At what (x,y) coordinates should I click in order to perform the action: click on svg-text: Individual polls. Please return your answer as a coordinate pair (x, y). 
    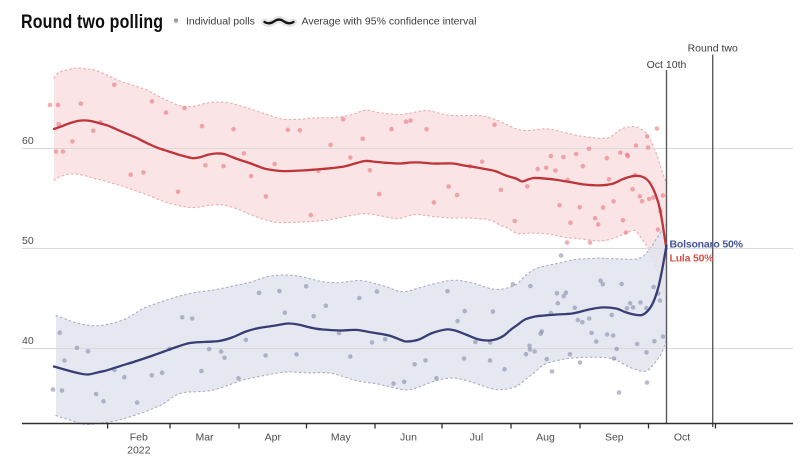
    Looking at the image, I should click on (220, 22).